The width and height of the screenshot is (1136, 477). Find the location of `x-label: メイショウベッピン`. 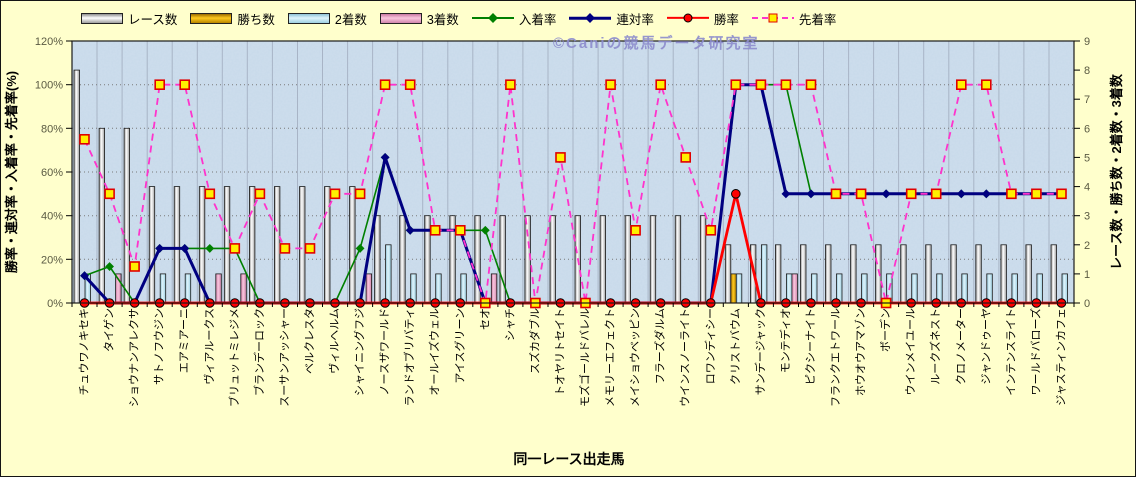

x-label: メイショウベッピン is located at coordinates (635, 357).